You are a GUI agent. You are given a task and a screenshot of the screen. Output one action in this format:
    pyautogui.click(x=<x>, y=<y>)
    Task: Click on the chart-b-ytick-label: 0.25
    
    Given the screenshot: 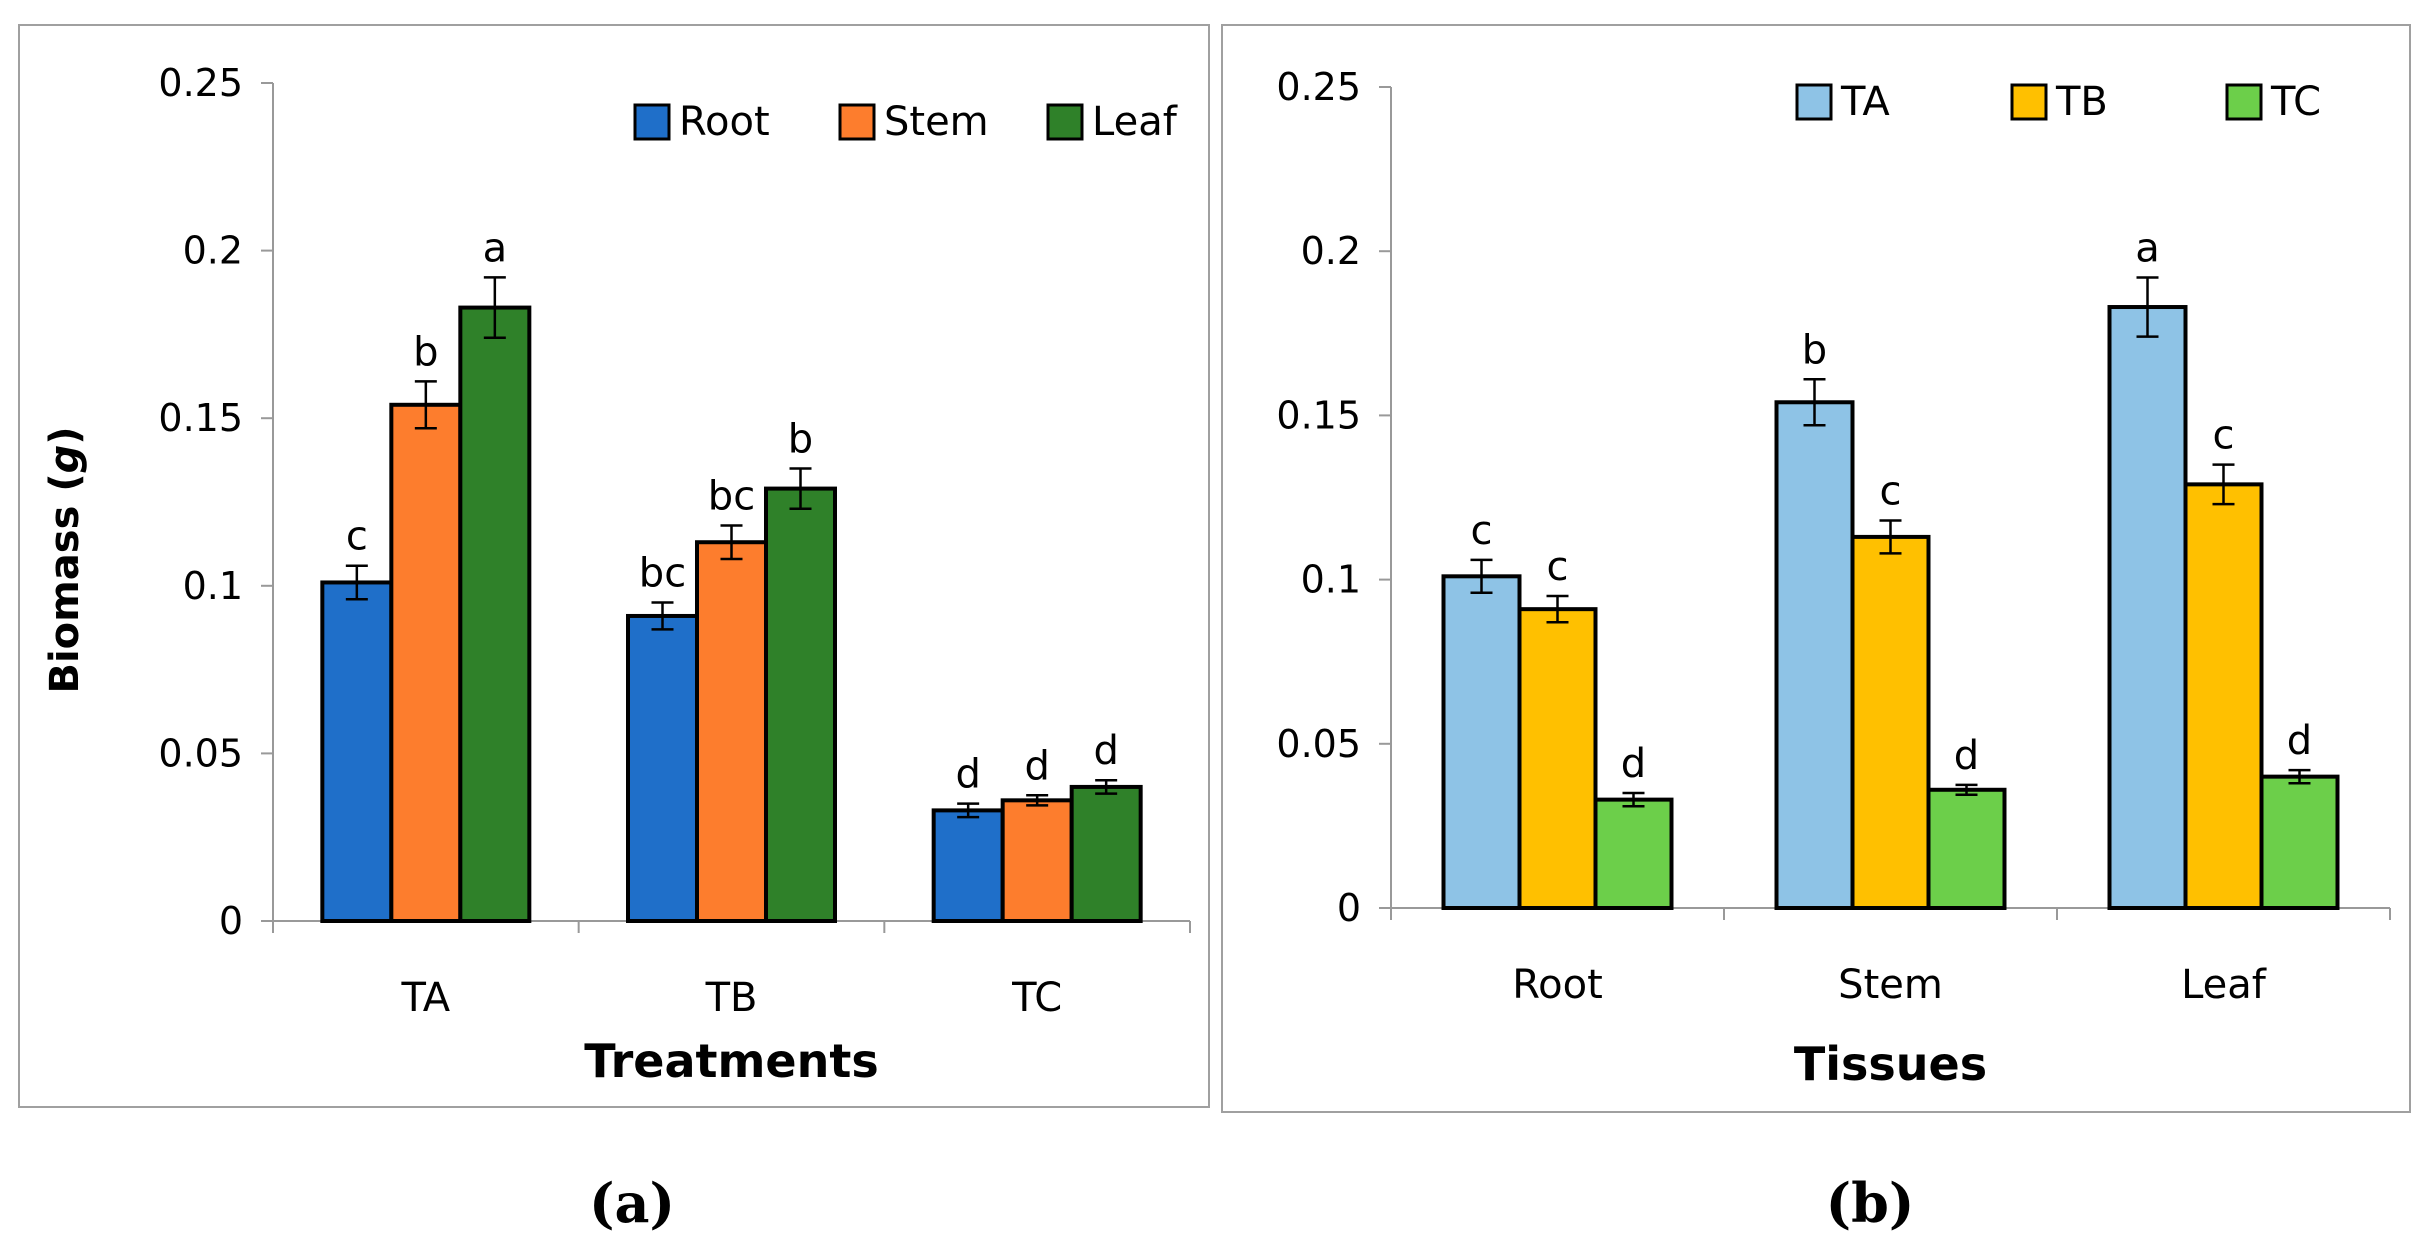 What is the action you would take?
    pyautogui.click(x=1318, y=87)
    